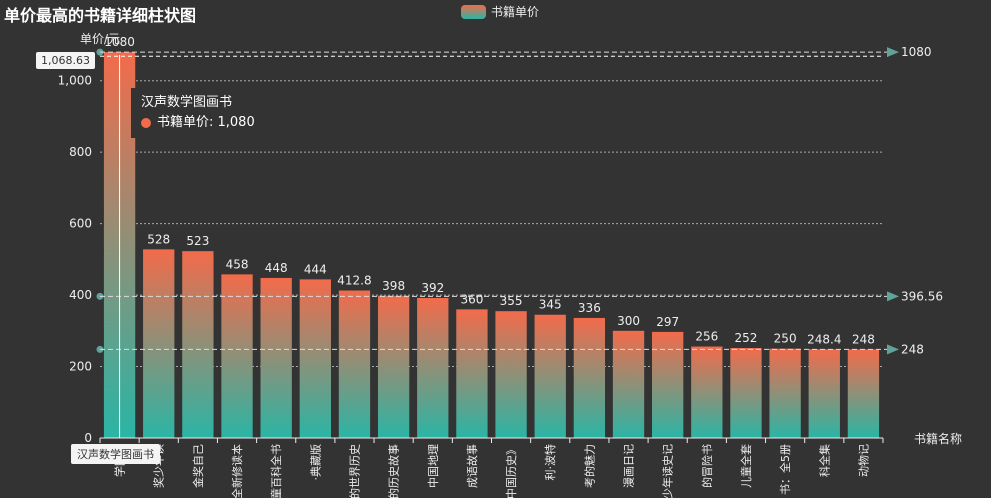 The image size is (991, 498). What do you see at coordinates (393, 286) in the screenshot?
I see `bar-value-label: 398` at bounding box center [393, 286].